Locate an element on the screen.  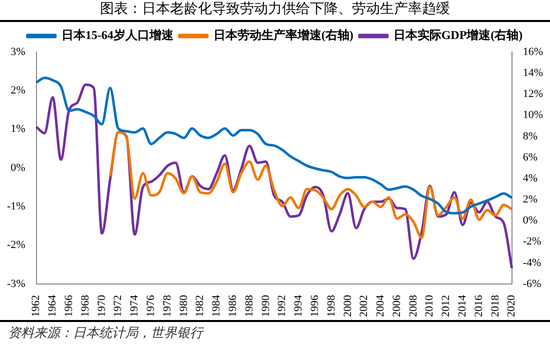
x-tick-label: 1968 is located at coordinates (85, 305).